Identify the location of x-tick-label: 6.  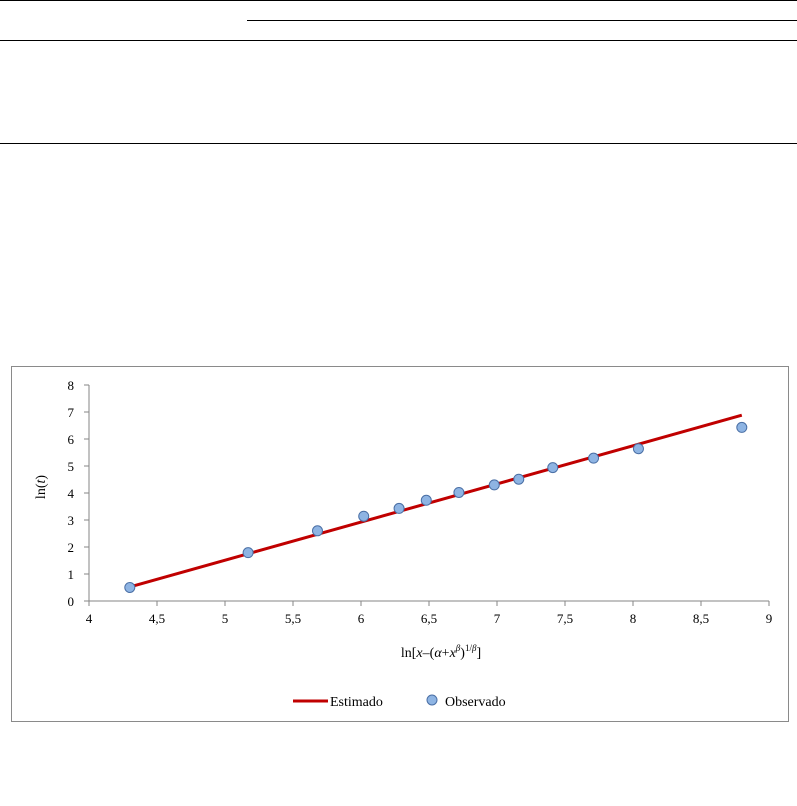
(361, 618).